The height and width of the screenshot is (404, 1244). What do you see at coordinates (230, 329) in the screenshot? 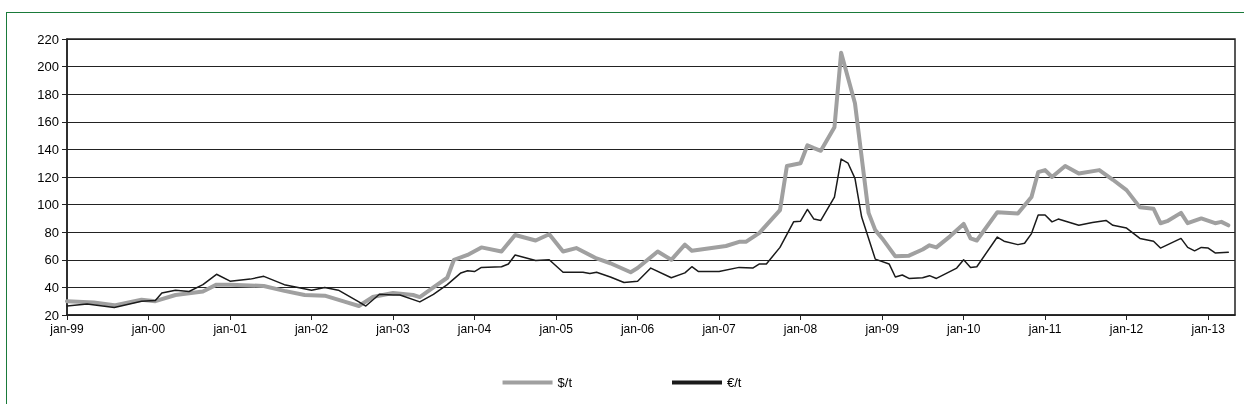
I see `x-tick-label: jan-01` at bounding box center [230, 329].